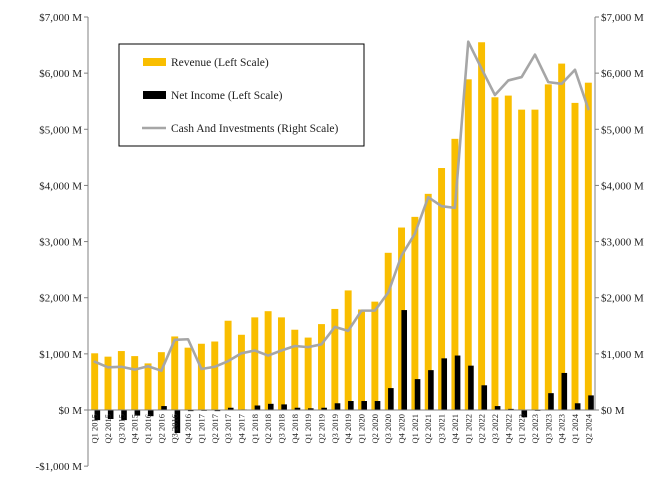  Describe the element at coordinates (215, 429) in the screenshot. I see `x-tick-label: Q2 2017` at that location.